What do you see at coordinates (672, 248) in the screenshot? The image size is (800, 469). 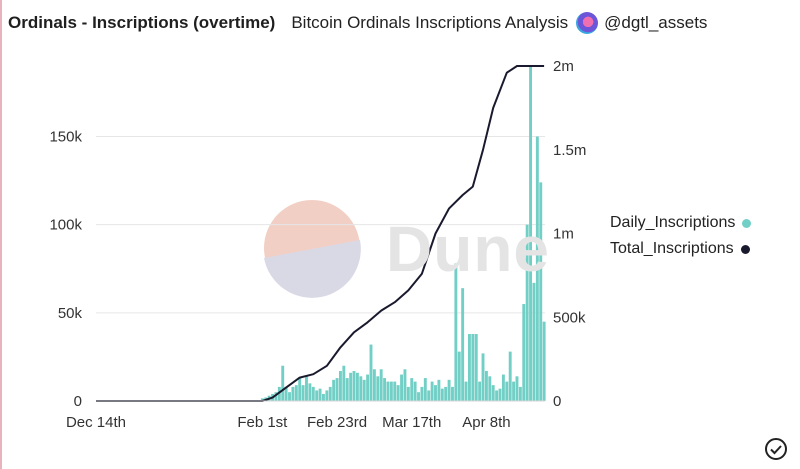 I see `legend-label-total: Total_Inscriptions` at bounding box center [672, 248].